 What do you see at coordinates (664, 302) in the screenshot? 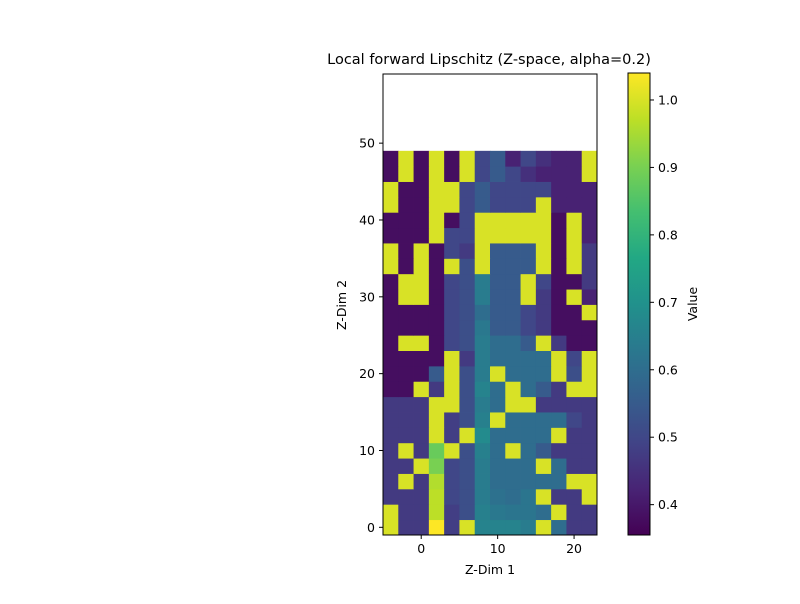
I see `colorbar-ticks: 0.4 0.5 0.6 0.7 0.8 0.9 1.0` at bounding box center [664, 302].